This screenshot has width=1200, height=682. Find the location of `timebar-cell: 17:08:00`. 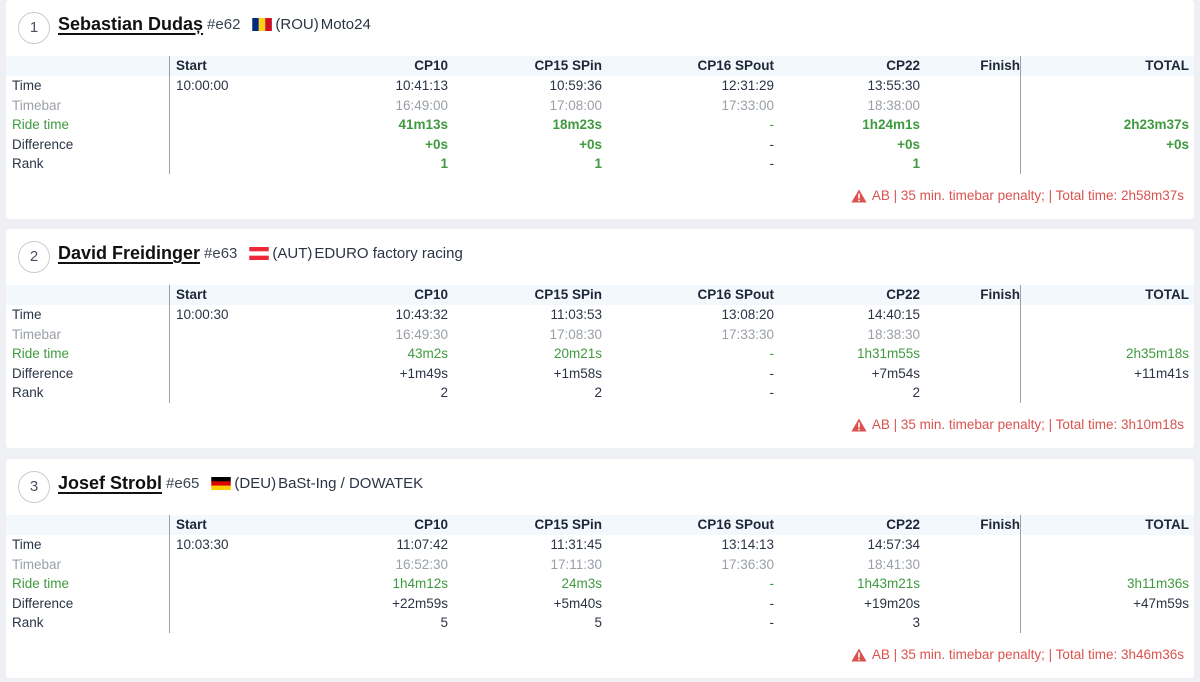

timebar-cell: 17:08:00 is located at coordinates (575, 105).